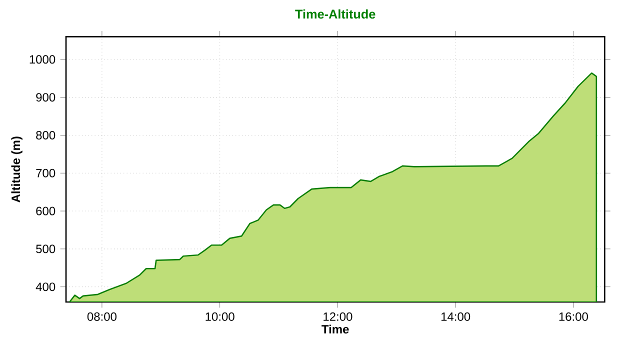  What do you see at coordinates (46, 287) in the screenshot?
I see `y-tick-label: 400` at bounding box center [46, 287].